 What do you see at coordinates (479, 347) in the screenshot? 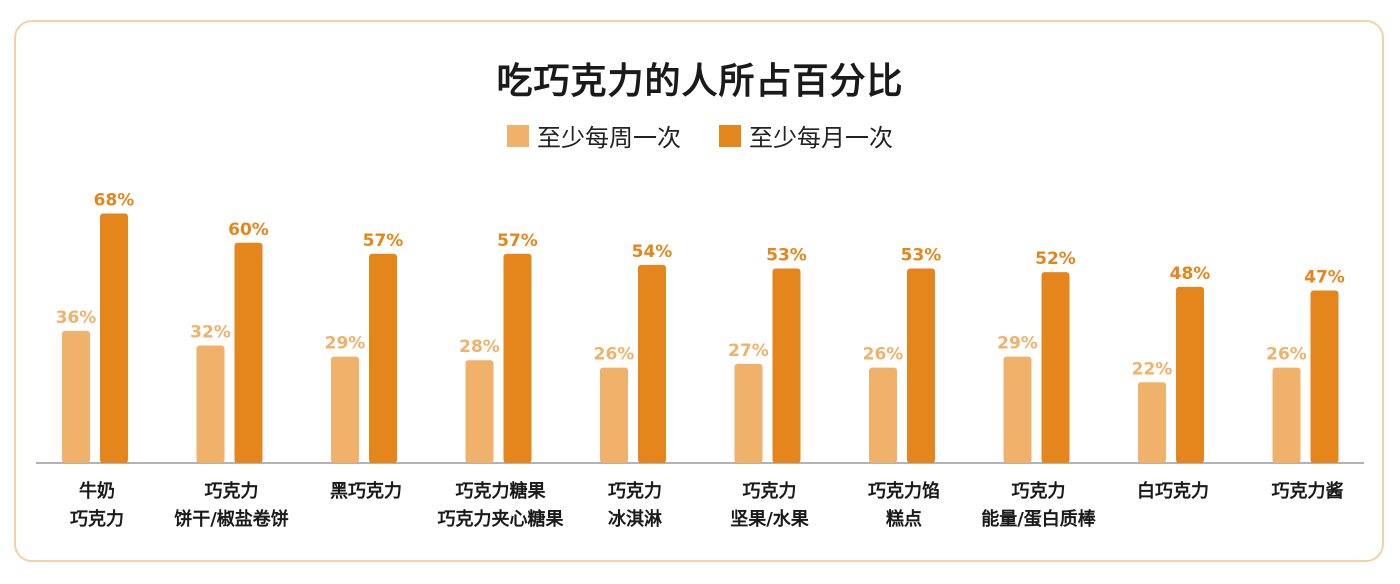
I see `data-label-weekly-3: 28%` at bounding box center [479, 347].